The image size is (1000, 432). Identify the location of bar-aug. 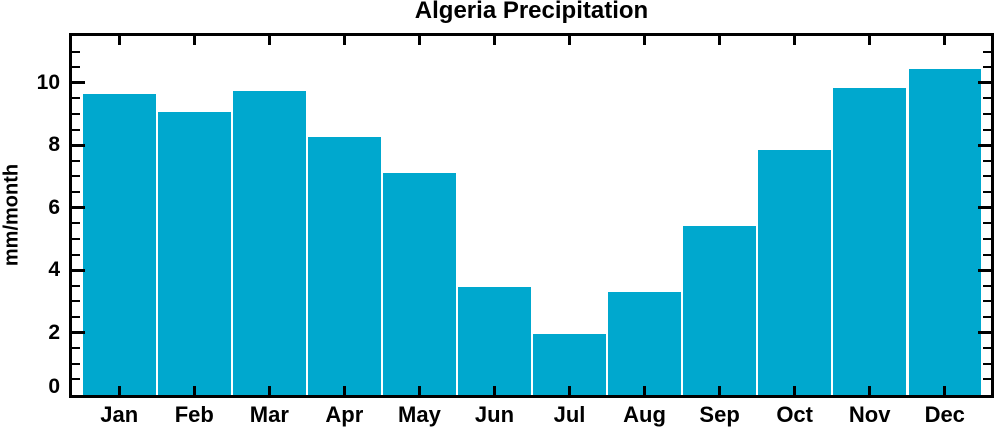
(644, 343).